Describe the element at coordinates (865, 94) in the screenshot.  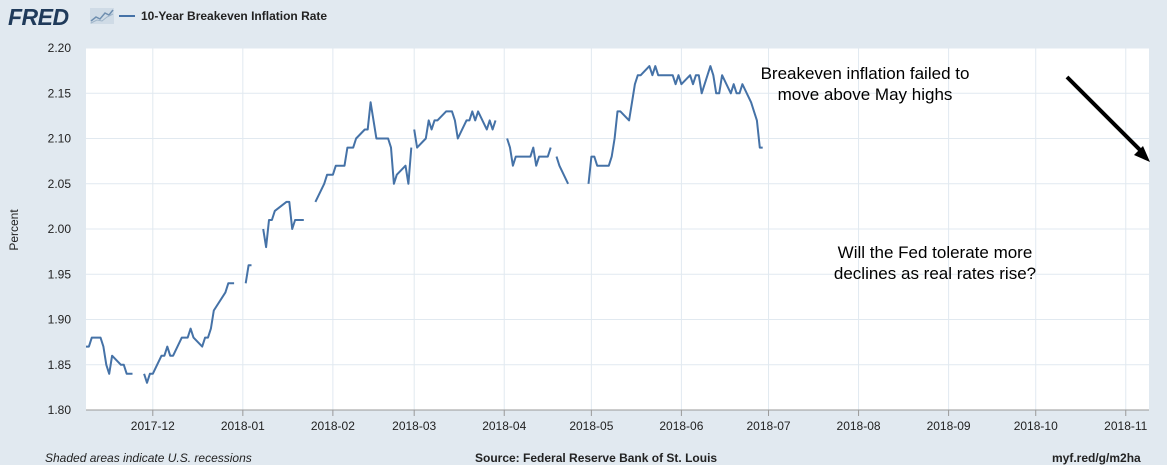
I see `annotation-text: move above May highs` at that location.